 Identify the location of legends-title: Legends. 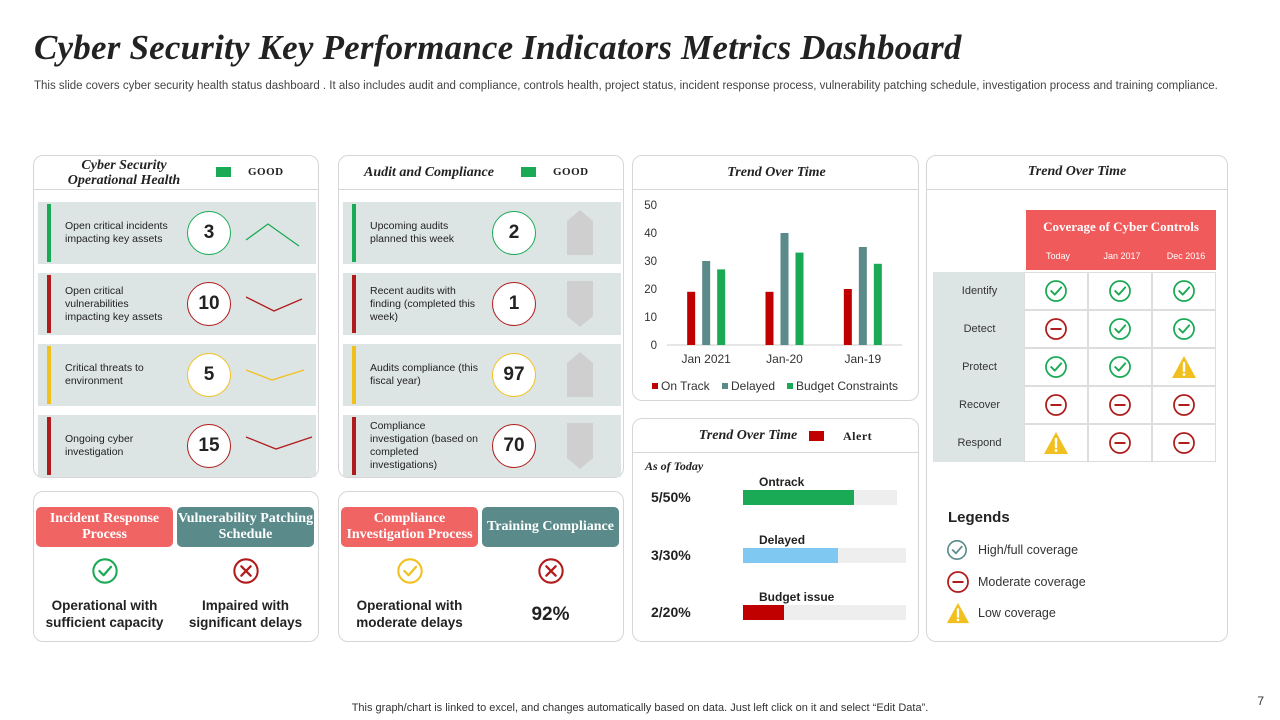
(979, 517).